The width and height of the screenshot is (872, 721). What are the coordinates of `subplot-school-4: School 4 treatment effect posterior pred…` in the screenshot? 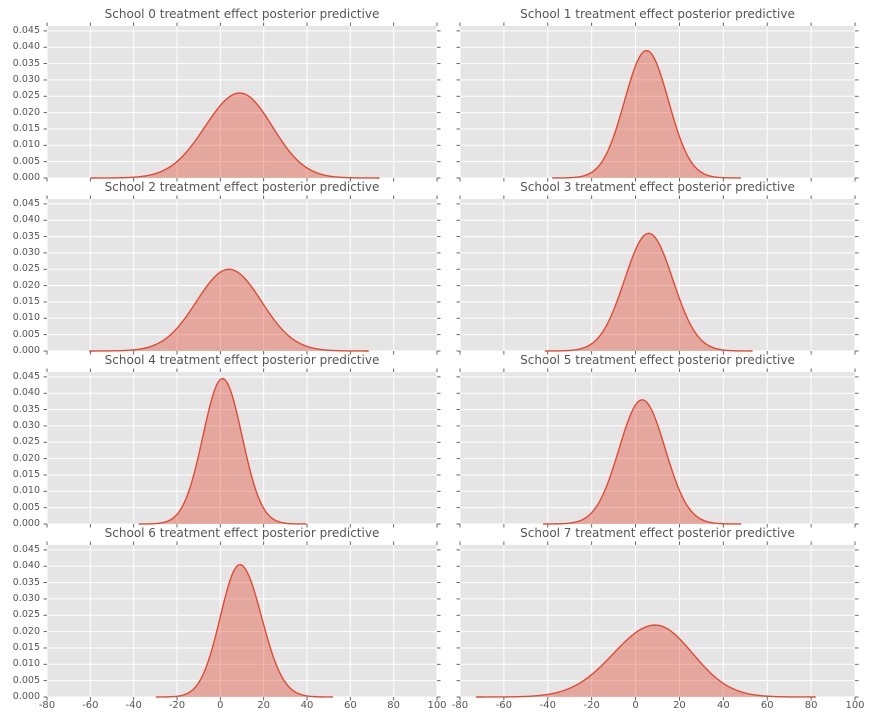 It's located at (220, 440).